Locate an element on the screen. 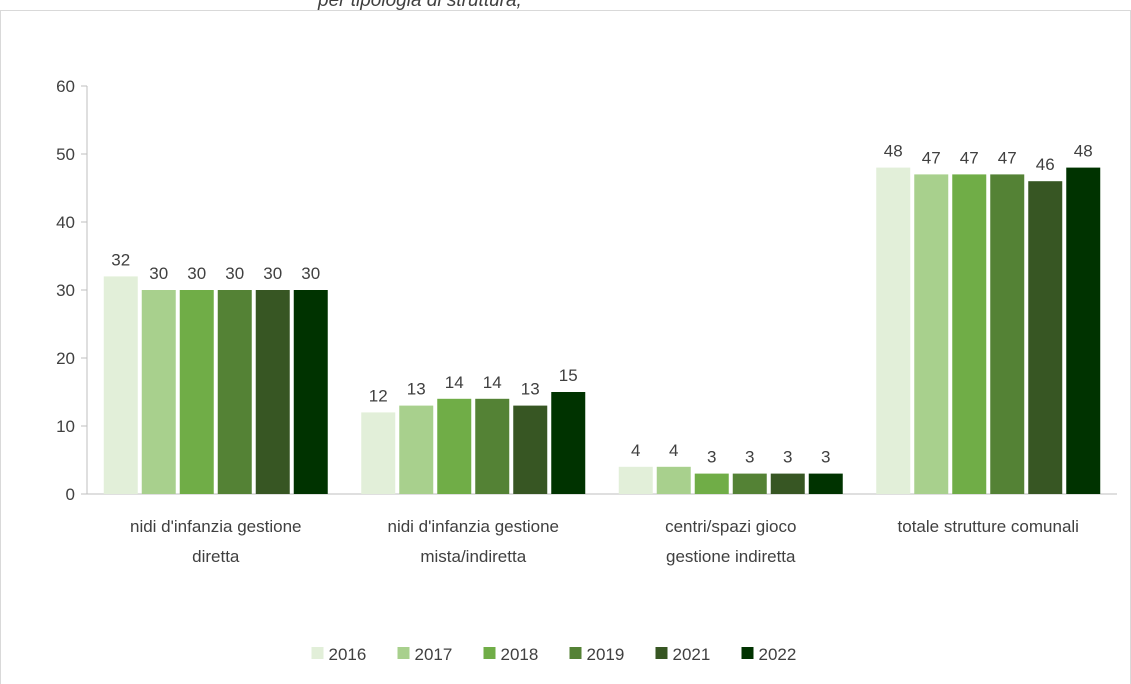  data-label: 46 is located at coordinates (1045, 164).